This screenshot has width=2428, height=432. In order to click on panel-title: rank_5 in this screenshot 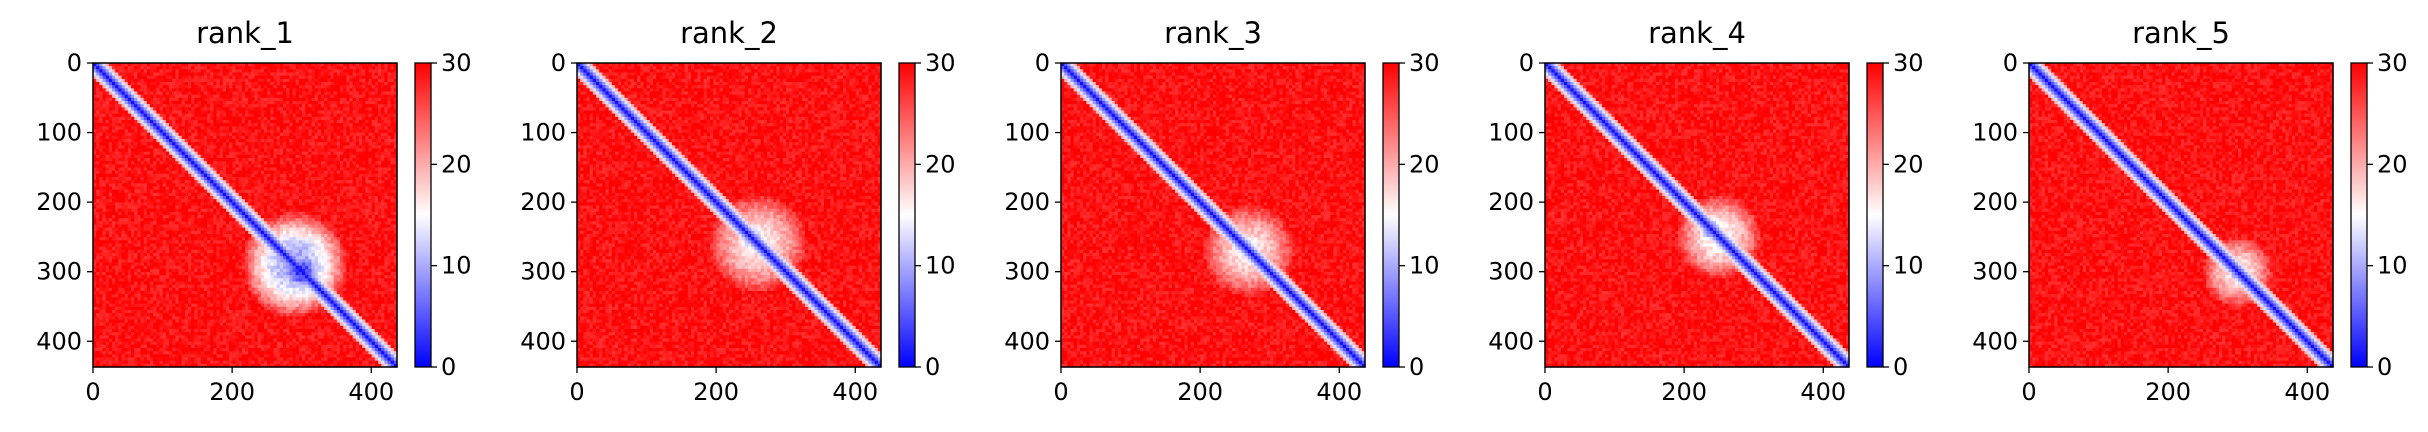, I will do `click(2181, 33)`.